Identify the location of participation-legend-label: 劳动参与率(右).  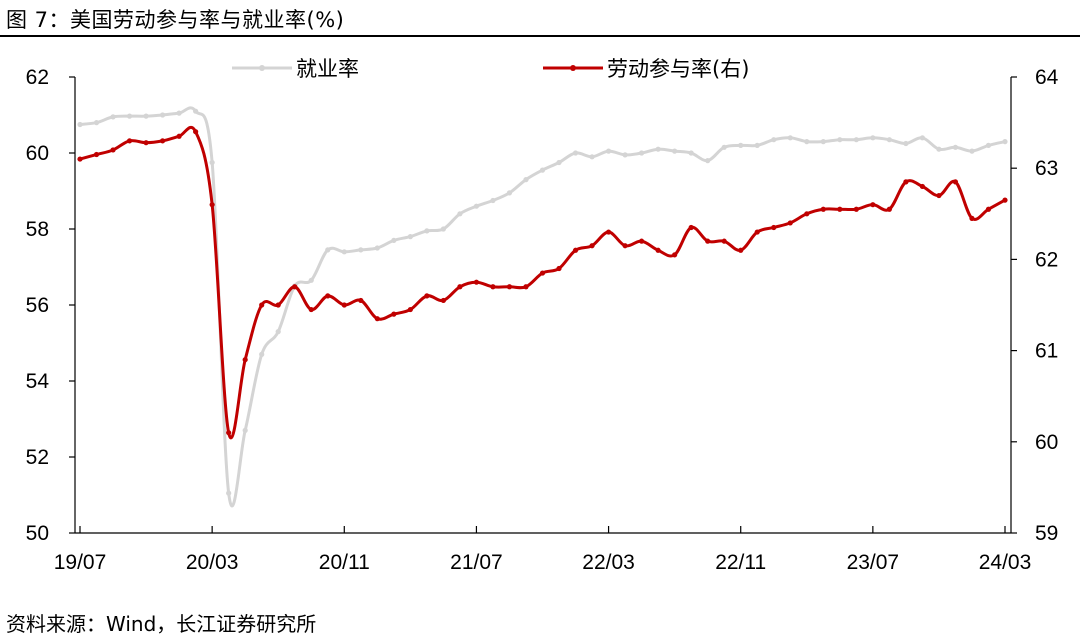
(678, 69).